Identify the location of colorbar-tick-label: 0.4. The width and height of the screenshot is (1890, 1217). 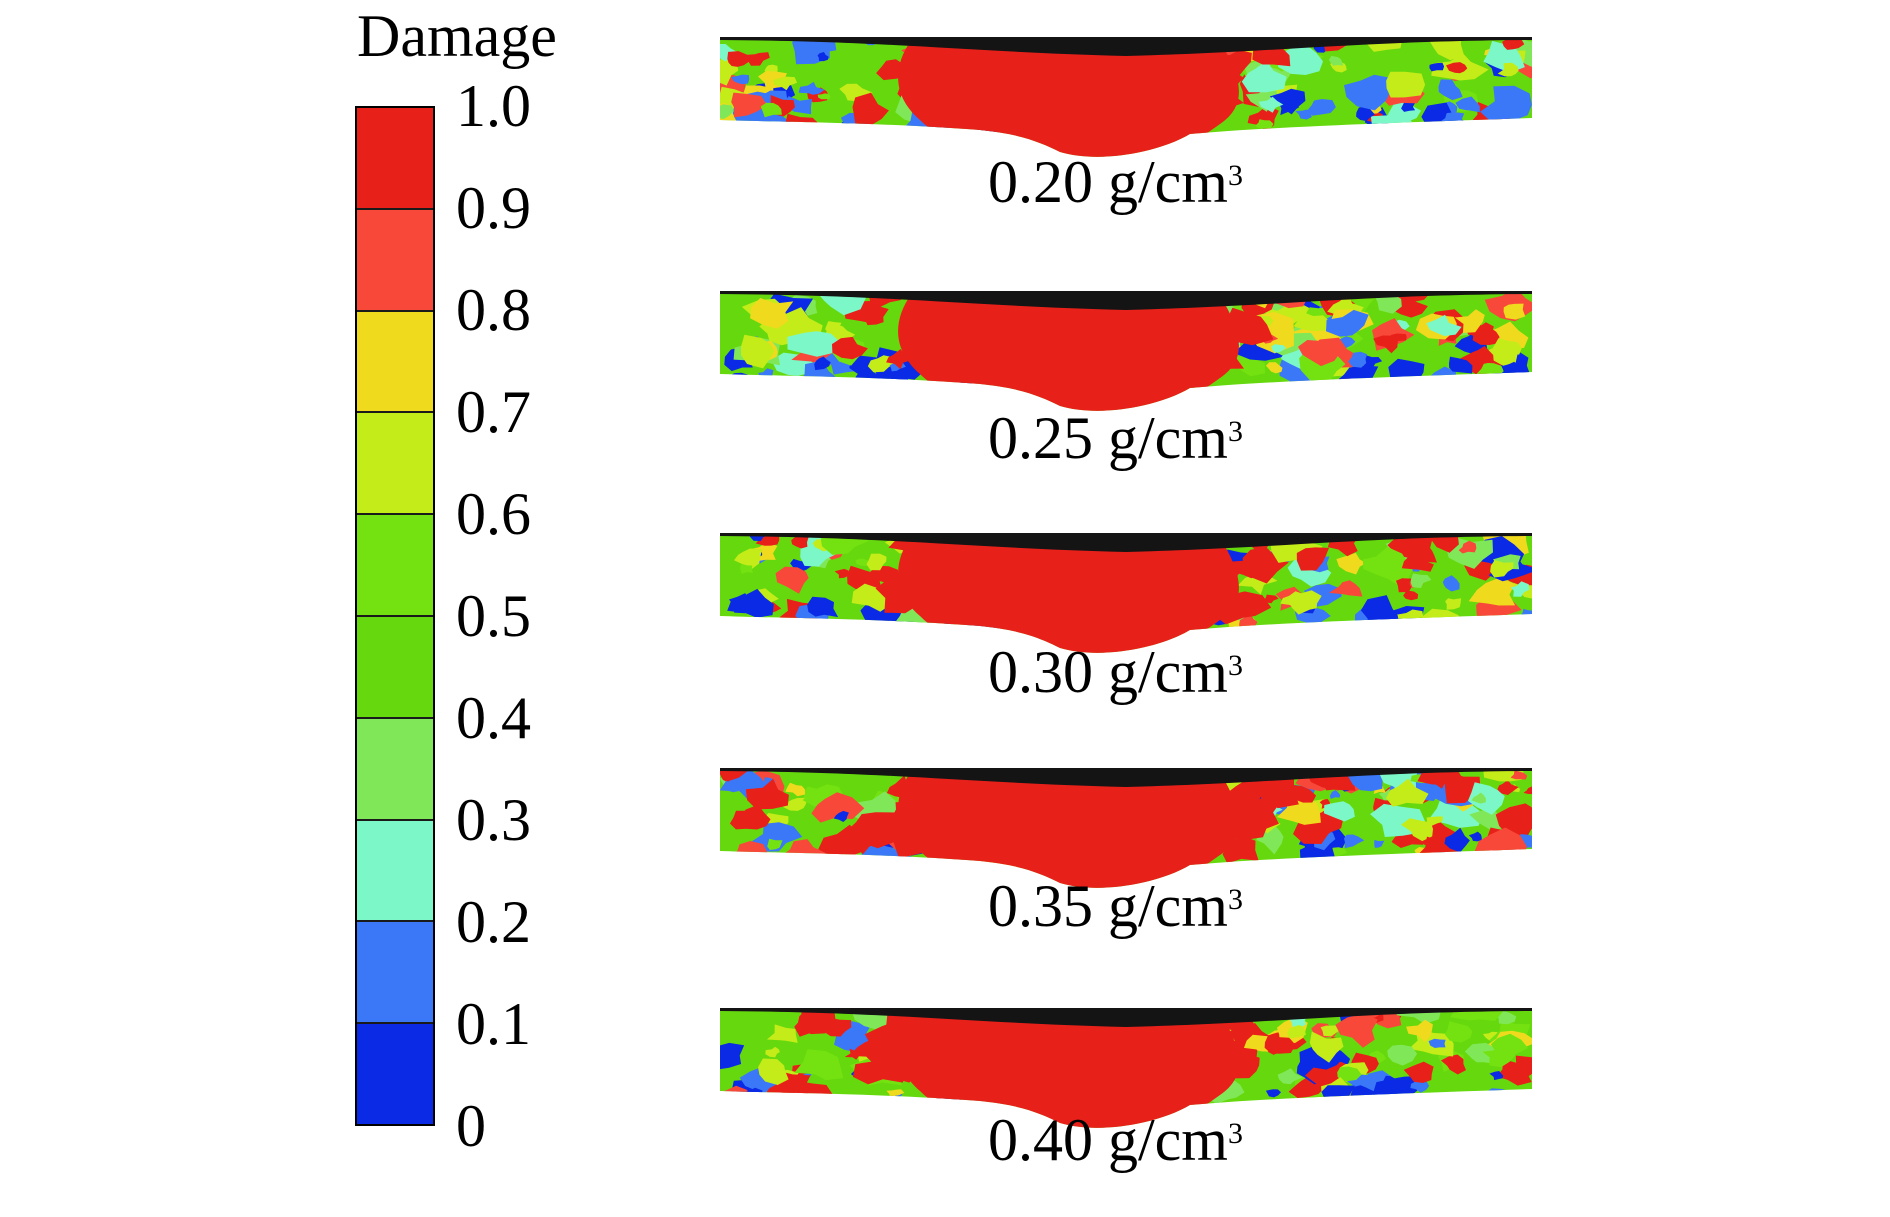
(493, 718).